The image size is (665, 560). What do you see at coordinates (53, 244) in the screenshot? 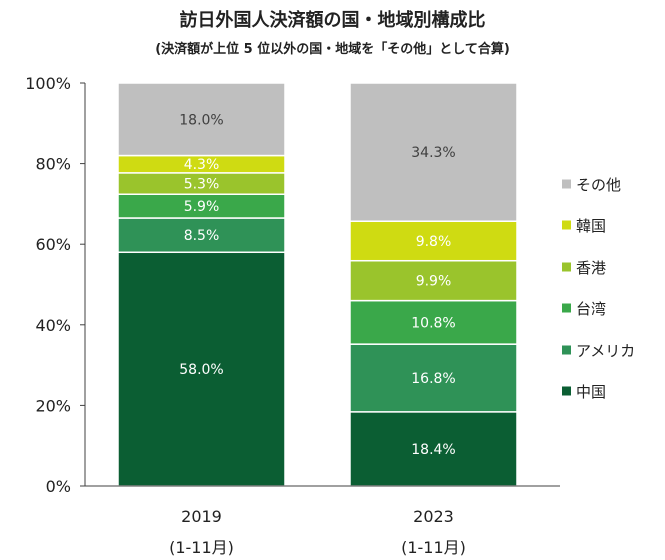
I see `y-tick-label: 60%` at bounding box center [53, 244].